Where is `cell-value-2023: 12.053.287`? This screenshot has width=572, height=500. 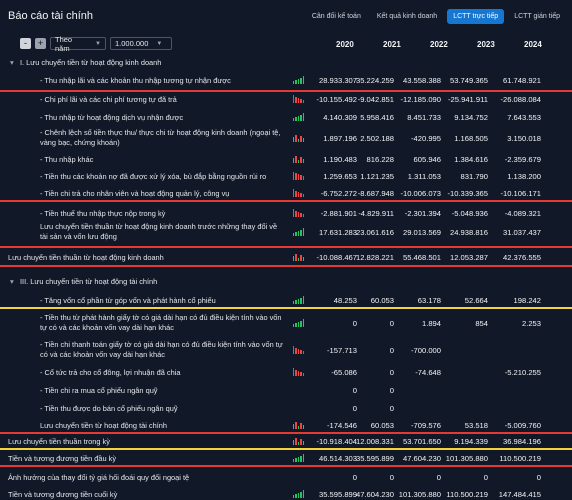
cell-value-2023: 12.053.287 is located at coordinates (468, 257).